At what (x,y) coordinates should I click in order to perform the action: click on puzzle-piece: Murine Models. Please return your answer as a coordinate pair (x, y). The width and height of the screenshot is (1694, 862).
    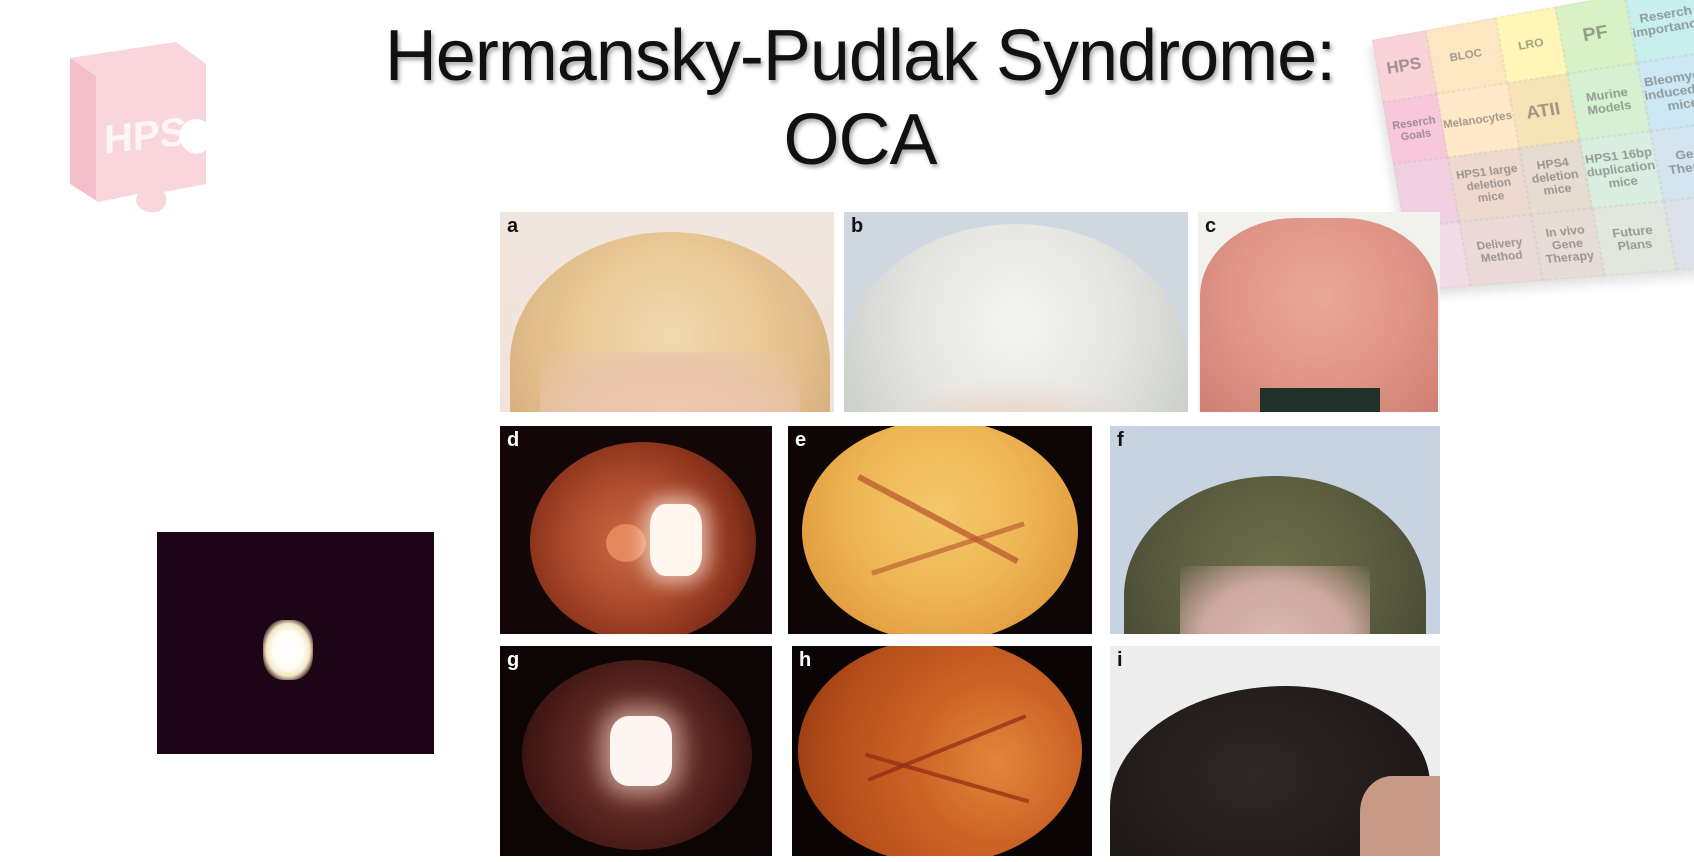
    Looking at the image, I should click on (1608, 101).